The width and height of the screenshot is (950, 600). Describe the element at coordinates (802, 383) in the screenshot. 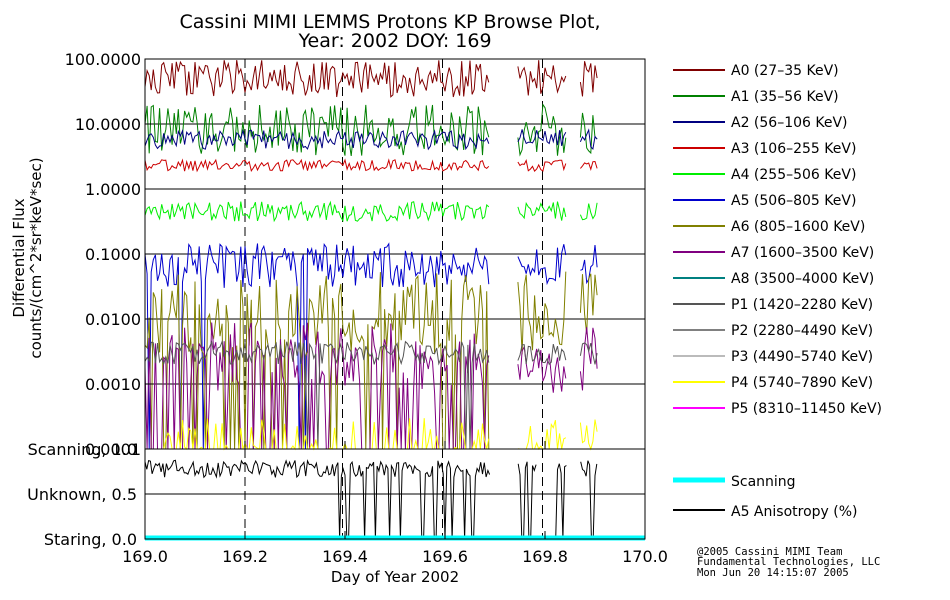

I see `legend-label: P4 (5740–7890 KeV)` at that location.